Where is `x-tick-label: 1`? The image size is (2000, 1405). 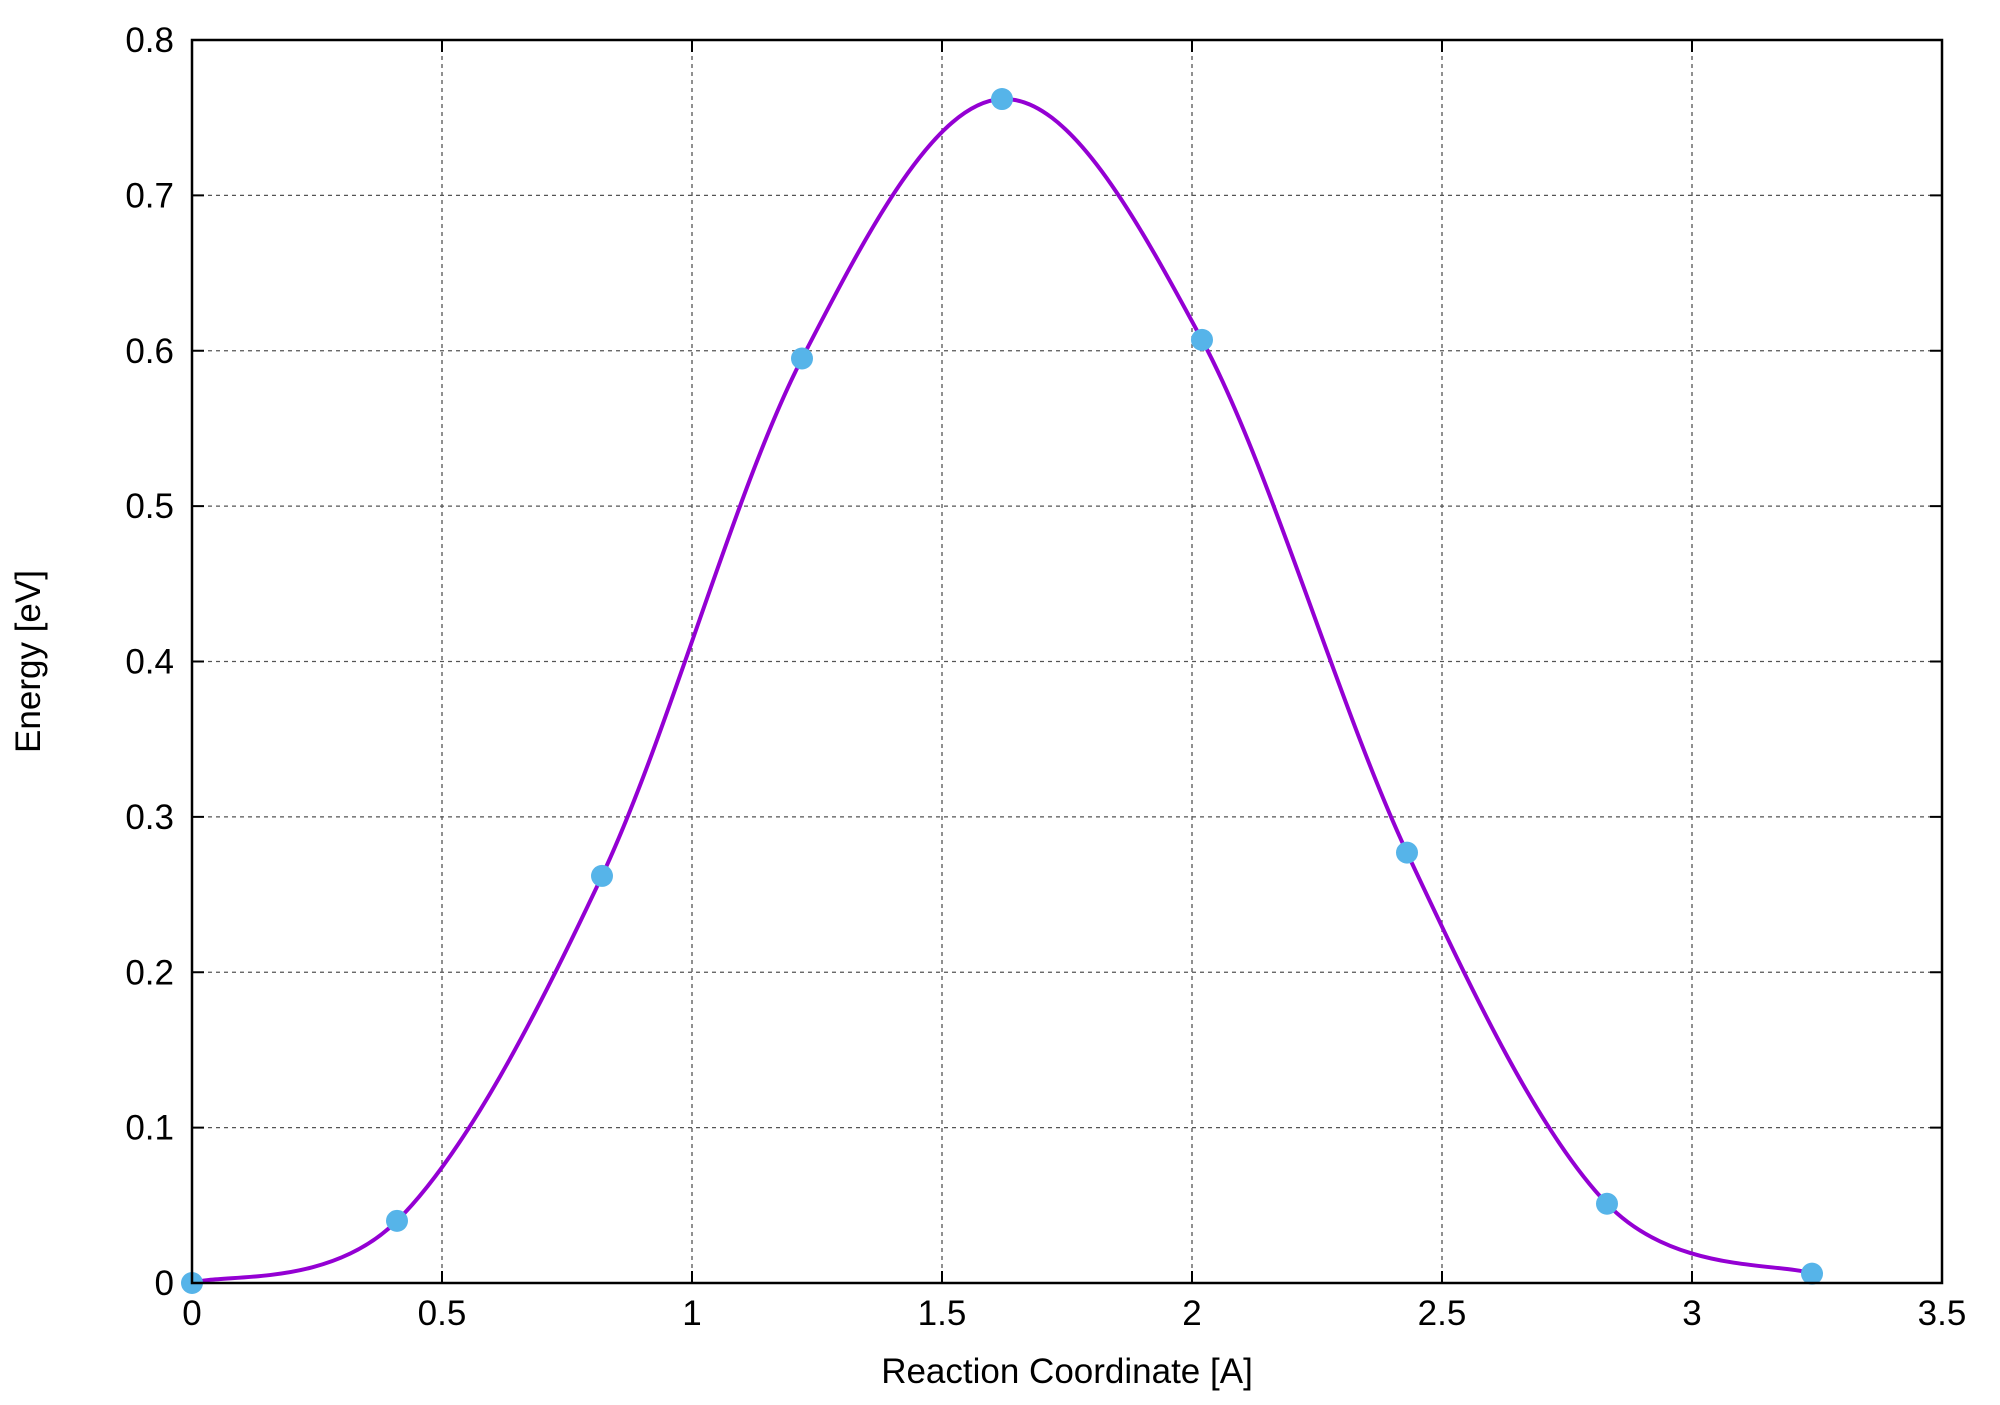 x-tick-label: 1 is located at coordinates (691, 1313).